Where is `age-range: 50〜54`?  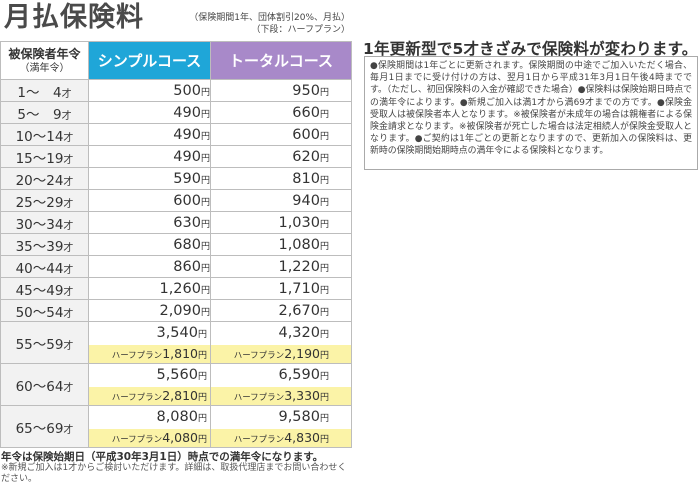
age-range: 50〜54 is located at coordinates (39, 312).